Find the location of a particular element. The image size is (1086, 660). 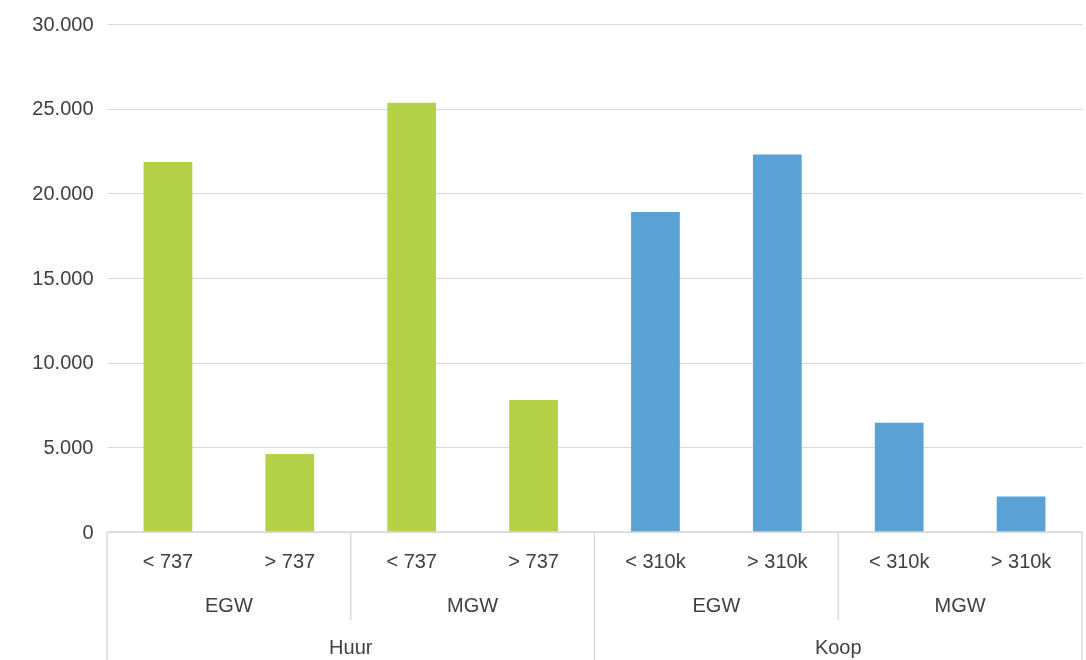

y-tick-label: 15.000 is located at coordinates (63, 277).